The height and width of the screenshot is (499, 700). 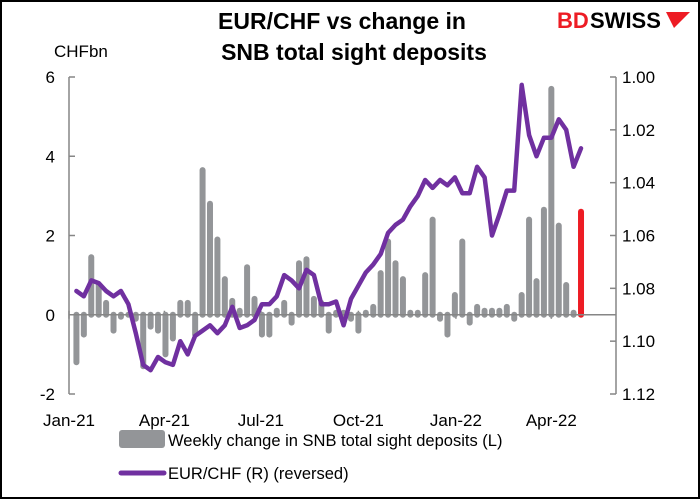 I want to click on right-tick-label: 1.12, so click(x=638, y=394).